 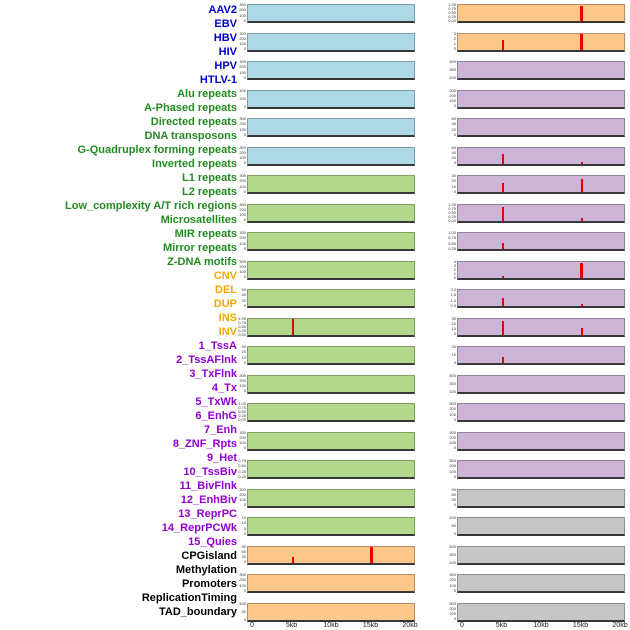 I want to click on y-tick-label: 1, so click(x=454, y=273).